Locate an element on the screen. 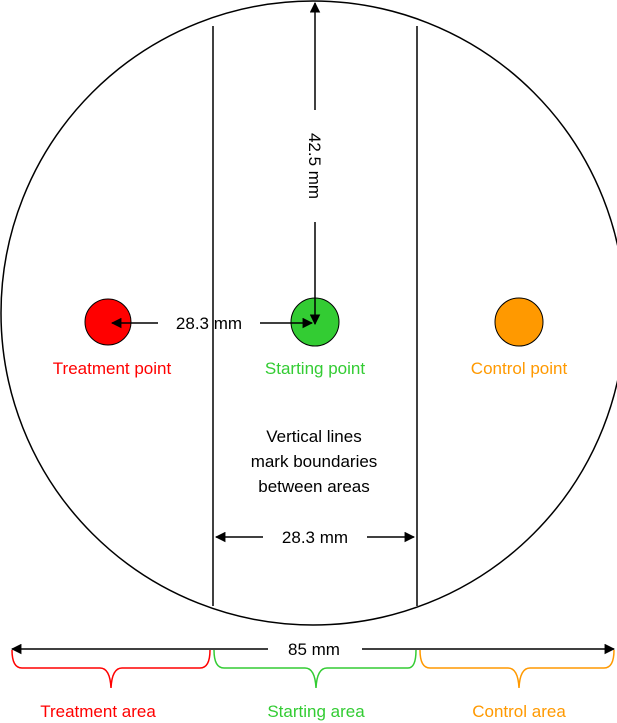 The width and height of the screenshot is (617, 723). boundary-note-line-1: Vertical lines is located at coordinates (313, 436).